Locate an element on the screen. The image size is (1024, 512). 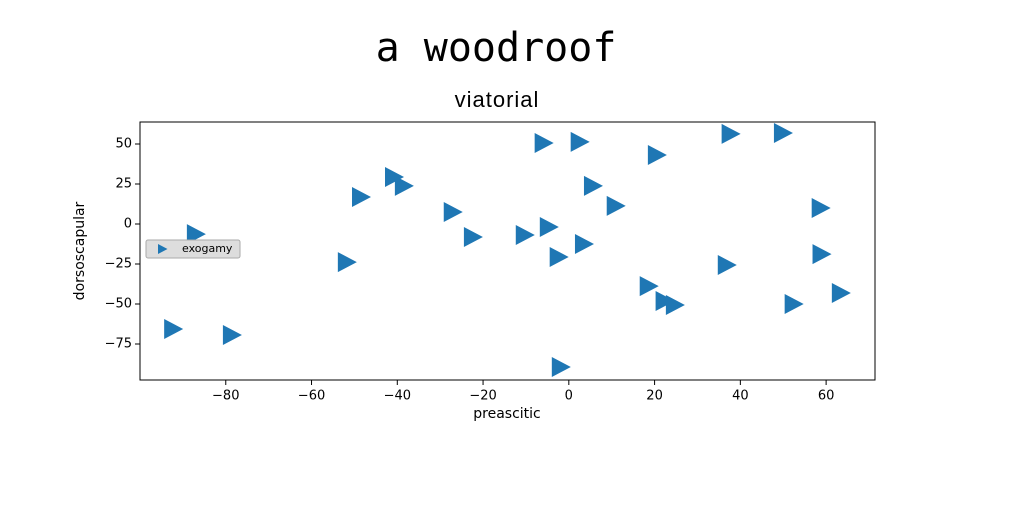
x-tick-label: 0 is located at coordinates (569, 396).